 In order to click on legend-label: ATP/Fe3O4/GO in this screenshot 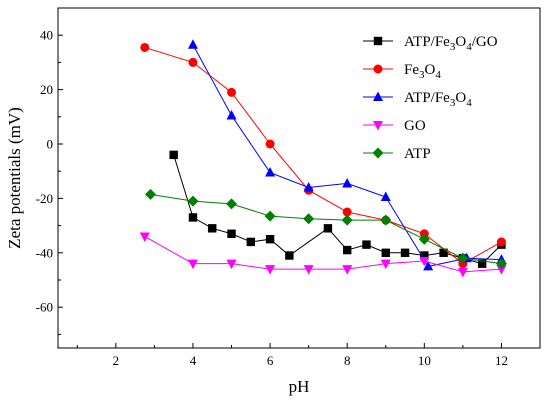, I will do `click(451, 43)`.